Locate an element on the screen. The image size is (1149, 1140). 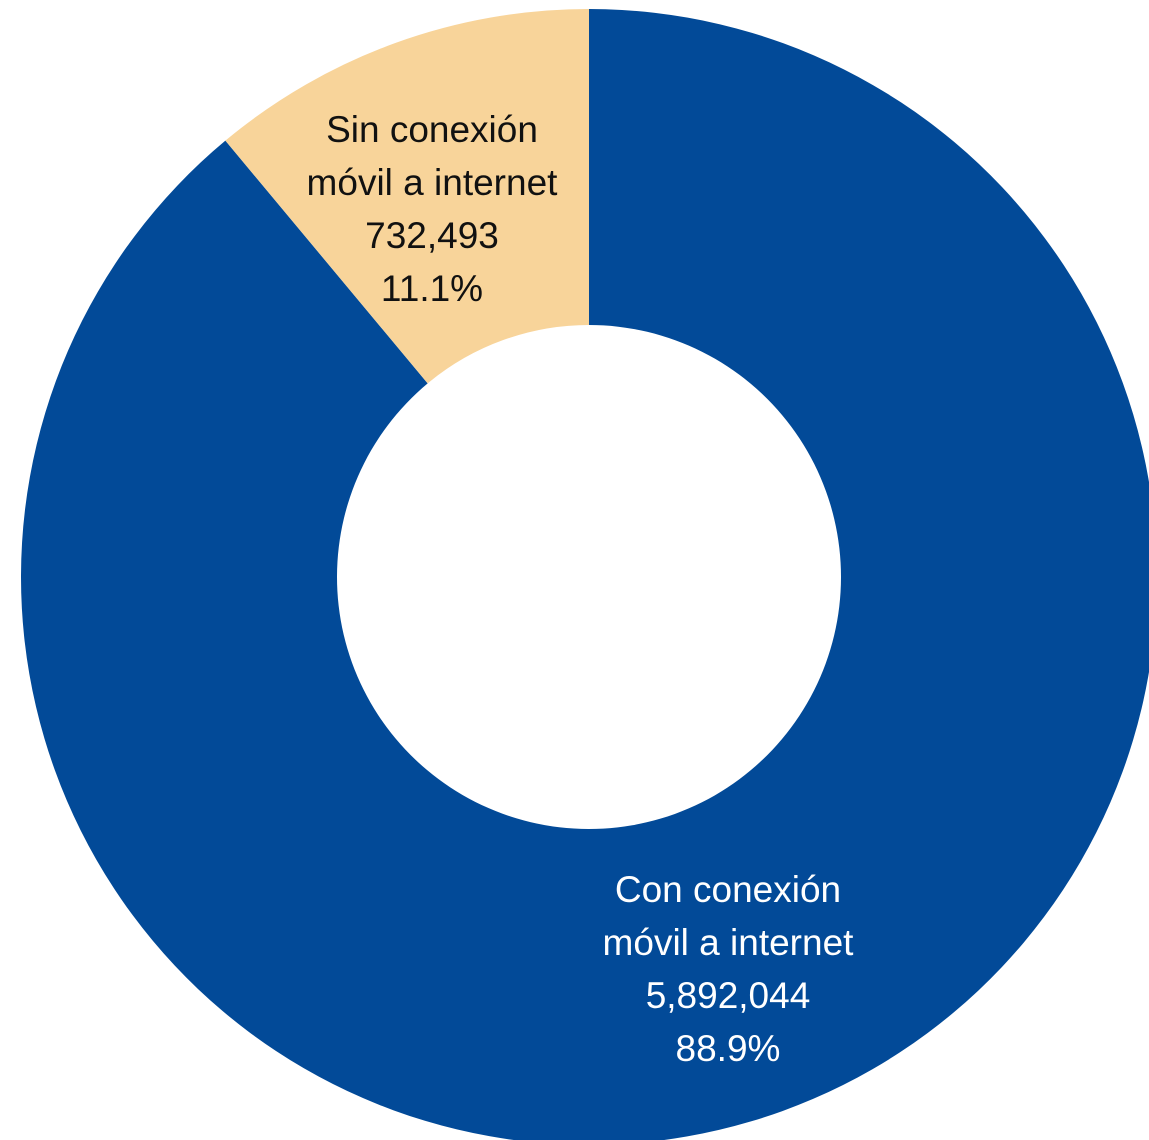
percent-label: 11.1% is located at coordinates (432, 288).